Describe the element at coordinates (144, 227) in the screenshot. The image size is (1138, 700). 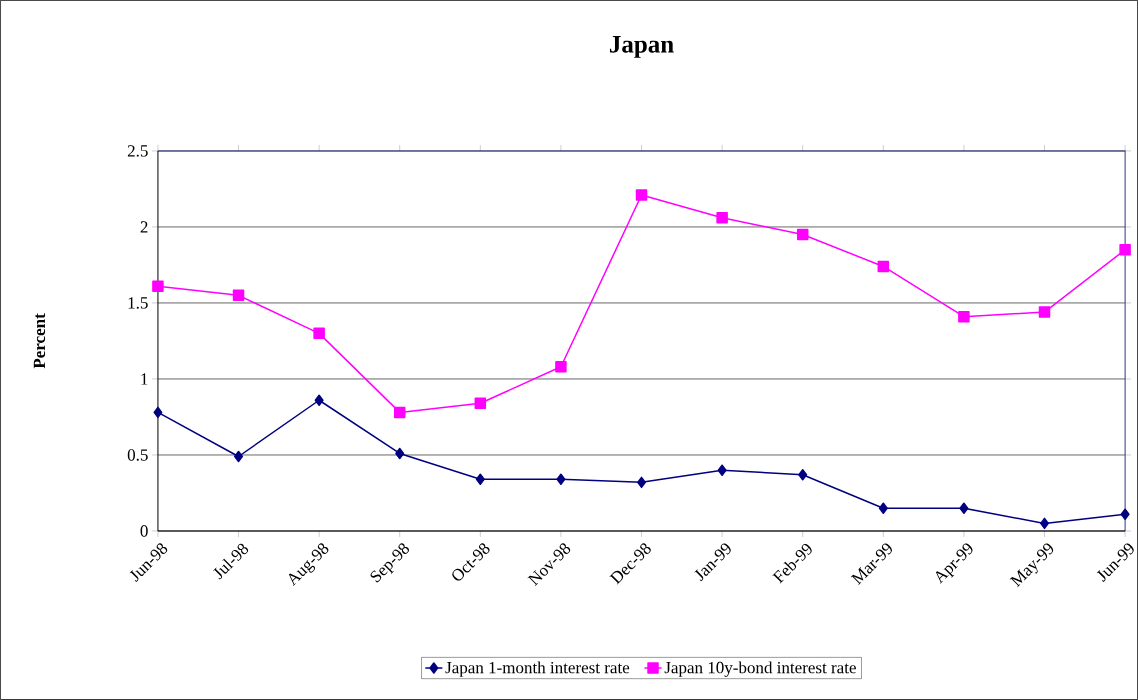
I see `y-tick-label: 2` at that location.